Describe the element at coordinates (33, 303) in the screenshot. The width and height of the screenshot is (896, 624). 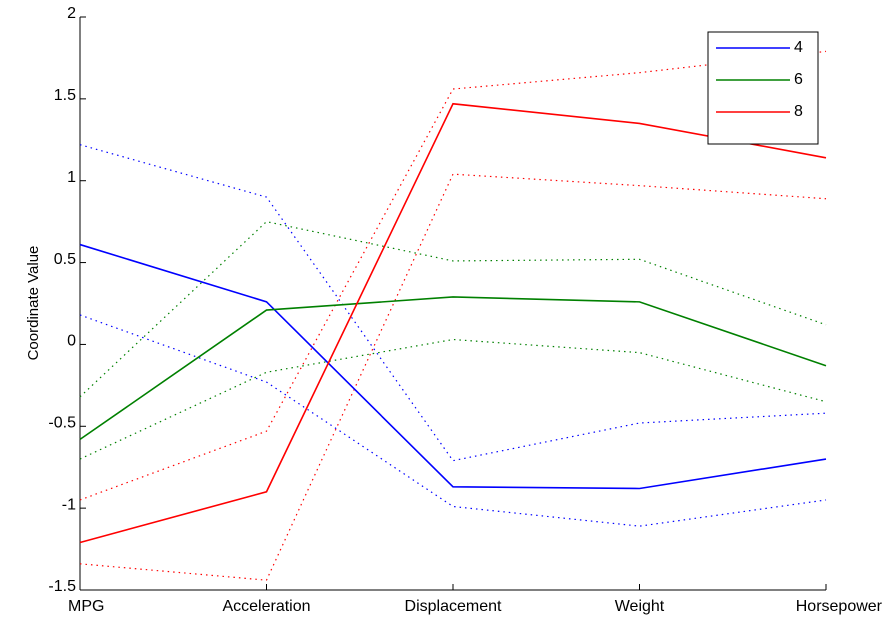
I see `y-axis-label: Coordinate Value` at that location.